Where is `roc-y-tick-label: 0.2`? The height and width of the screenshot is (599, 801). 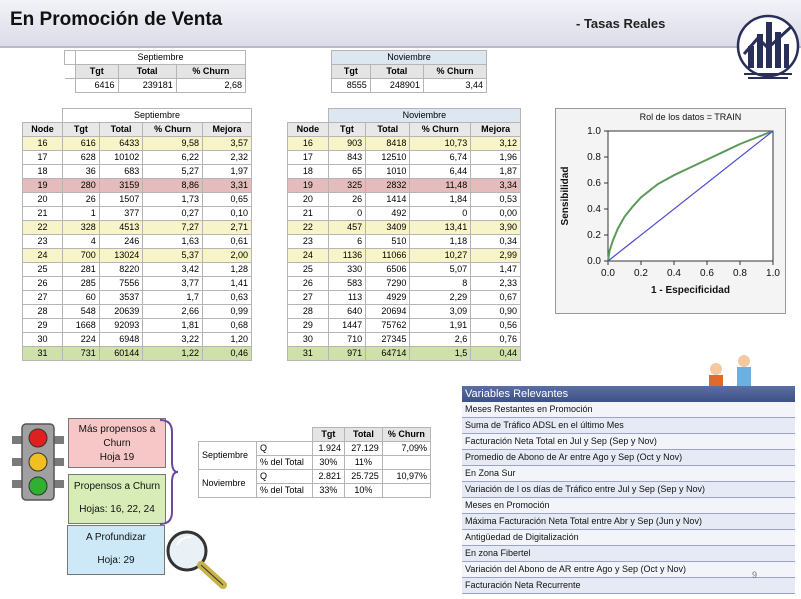
roc-y-tick-label: 0.2 is located at coordinates (594, 235).